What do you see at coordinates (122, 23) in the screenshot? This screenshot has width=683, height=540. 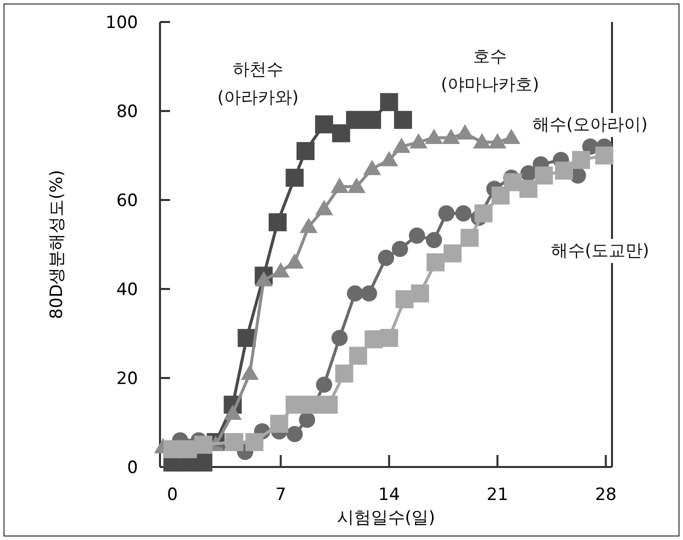 I see `y-tick-label: 100` at bounding box center [122, 23].